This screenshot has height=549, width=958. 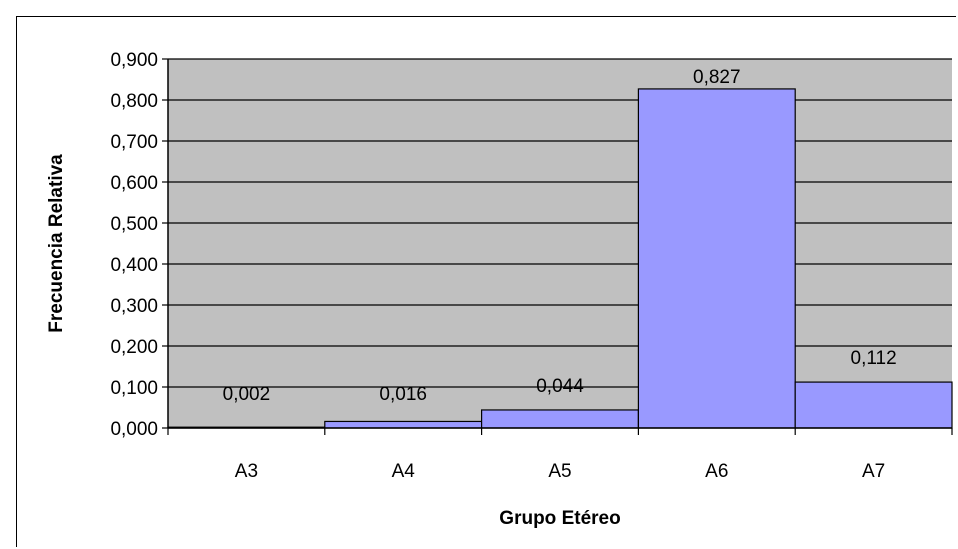 I want to click on x-tick-label: A7, so click(x=873, y=471).